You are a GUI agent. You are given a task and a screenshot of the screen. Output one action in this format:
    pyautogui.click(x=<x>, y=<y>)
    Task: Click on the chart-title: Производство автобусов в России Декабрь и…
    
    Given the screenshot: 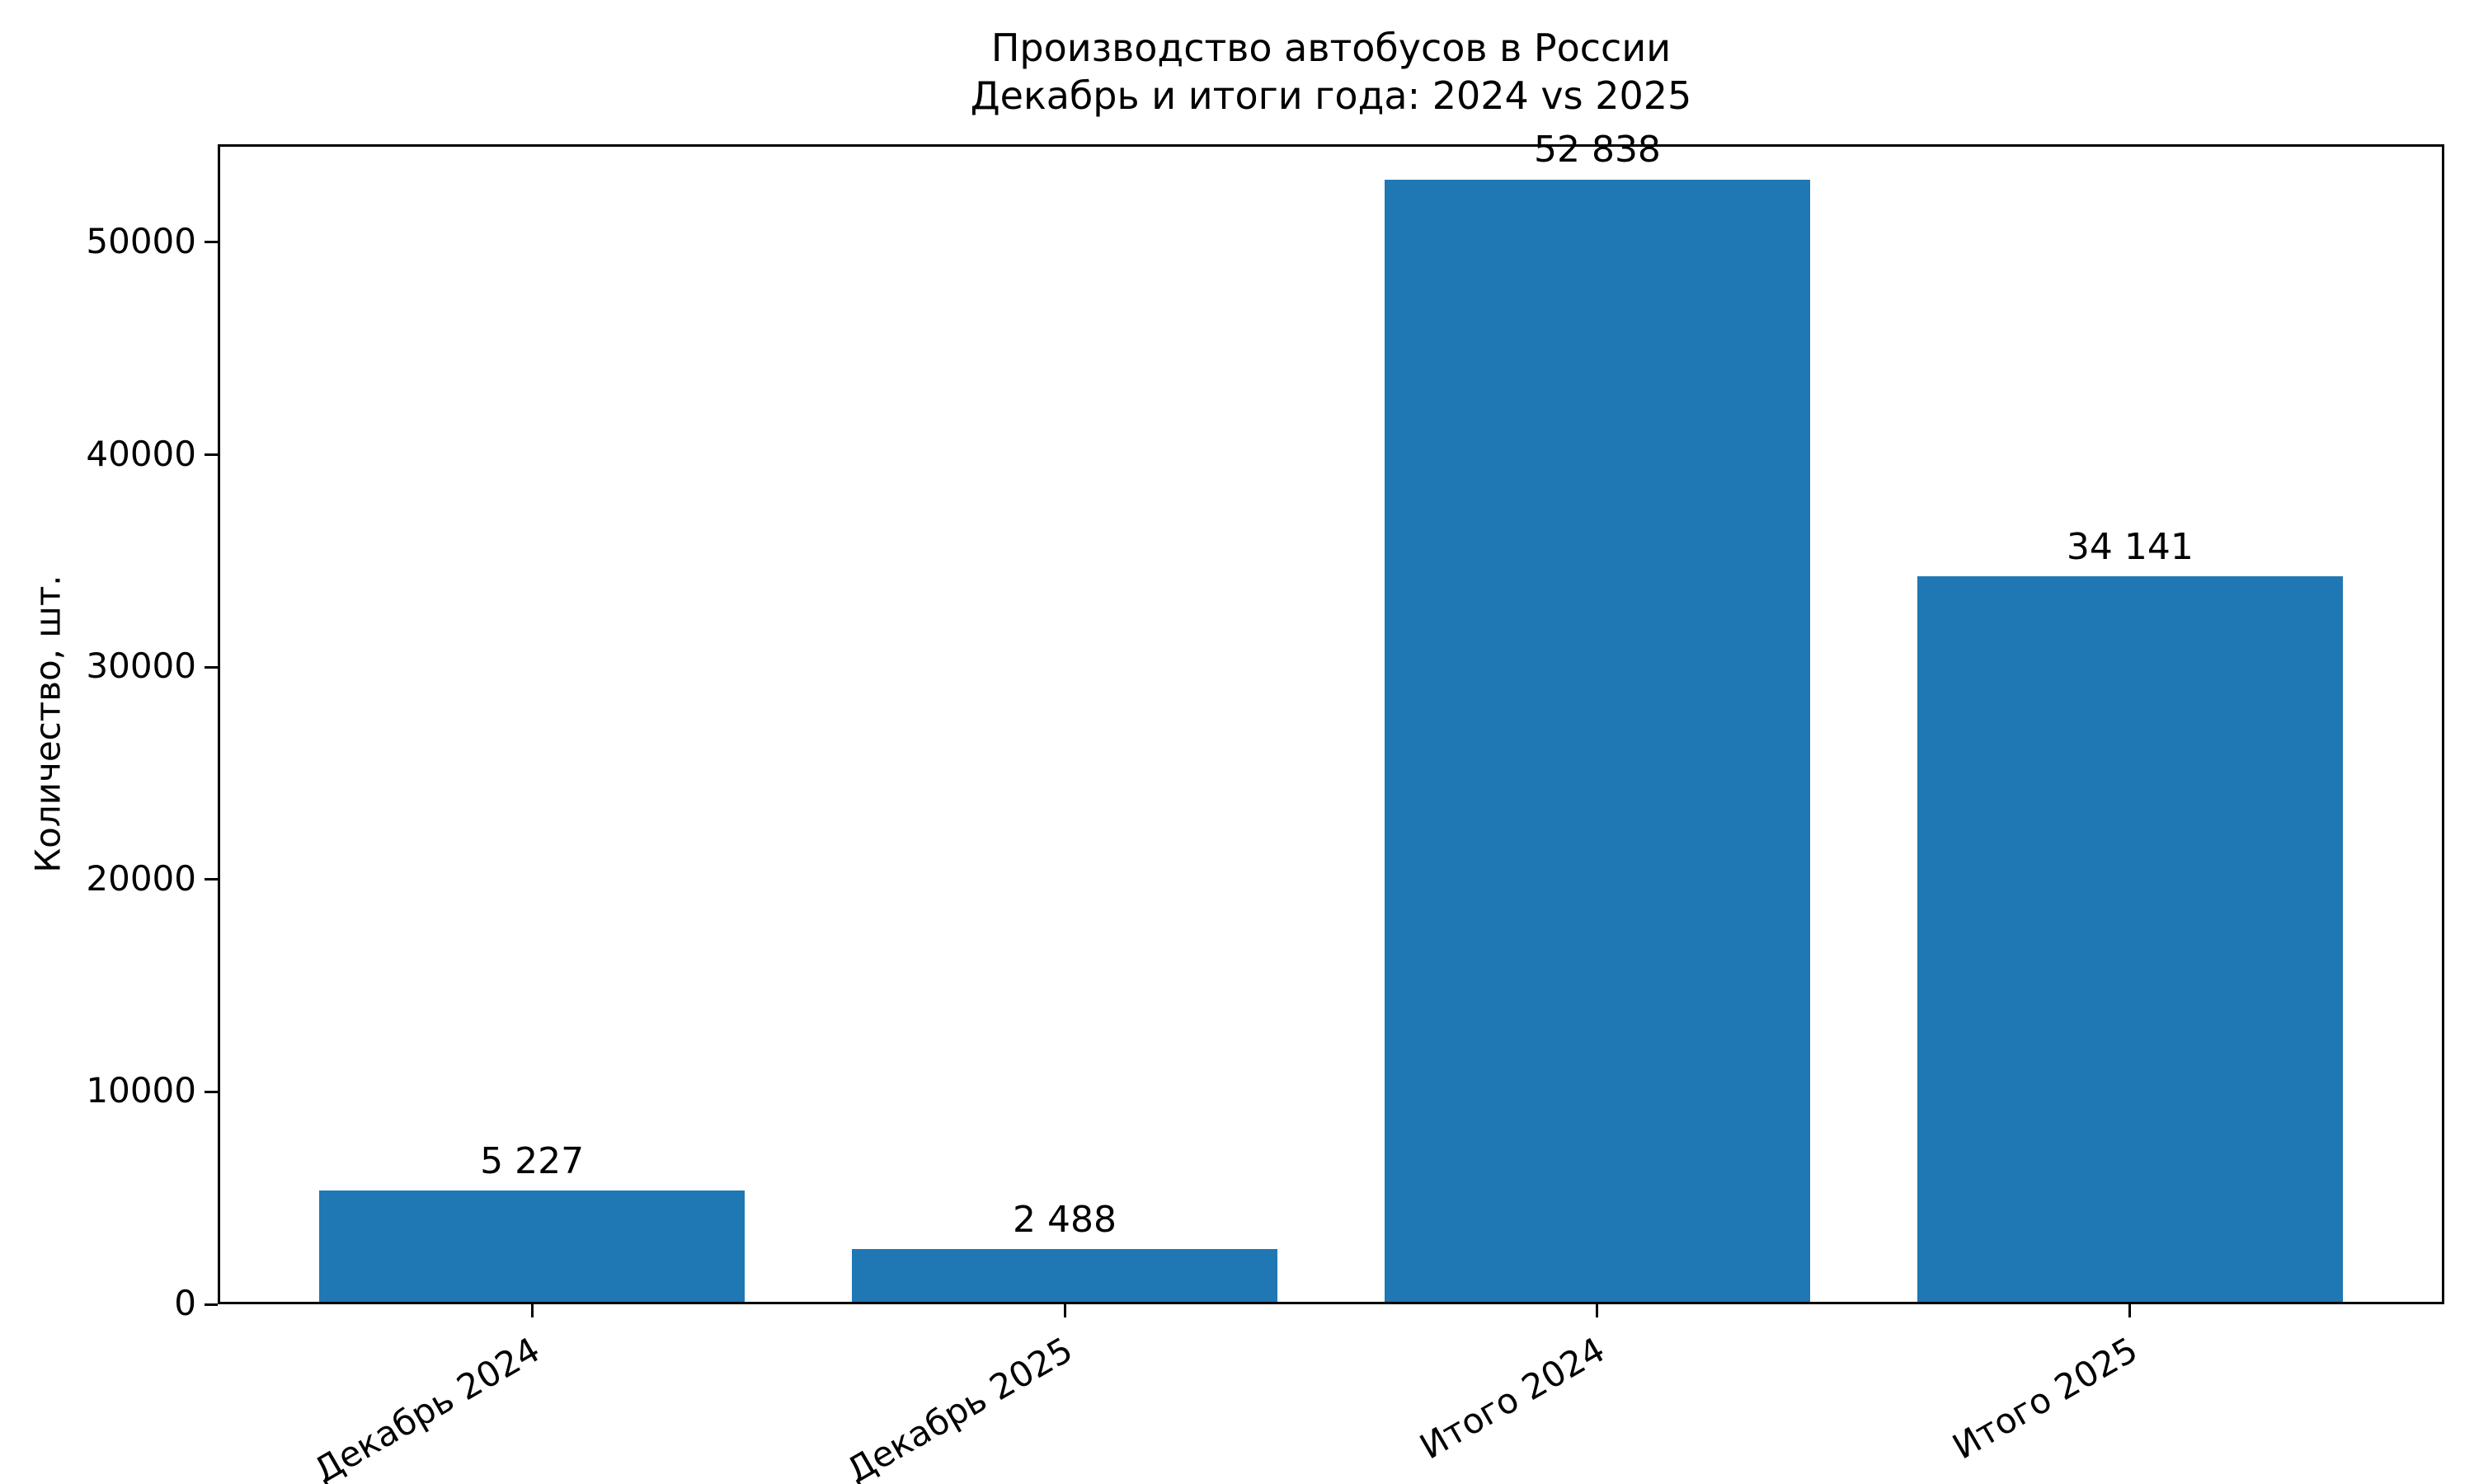 What is the action you would take?
    pyautogui.click(x=1331, y=72)
    